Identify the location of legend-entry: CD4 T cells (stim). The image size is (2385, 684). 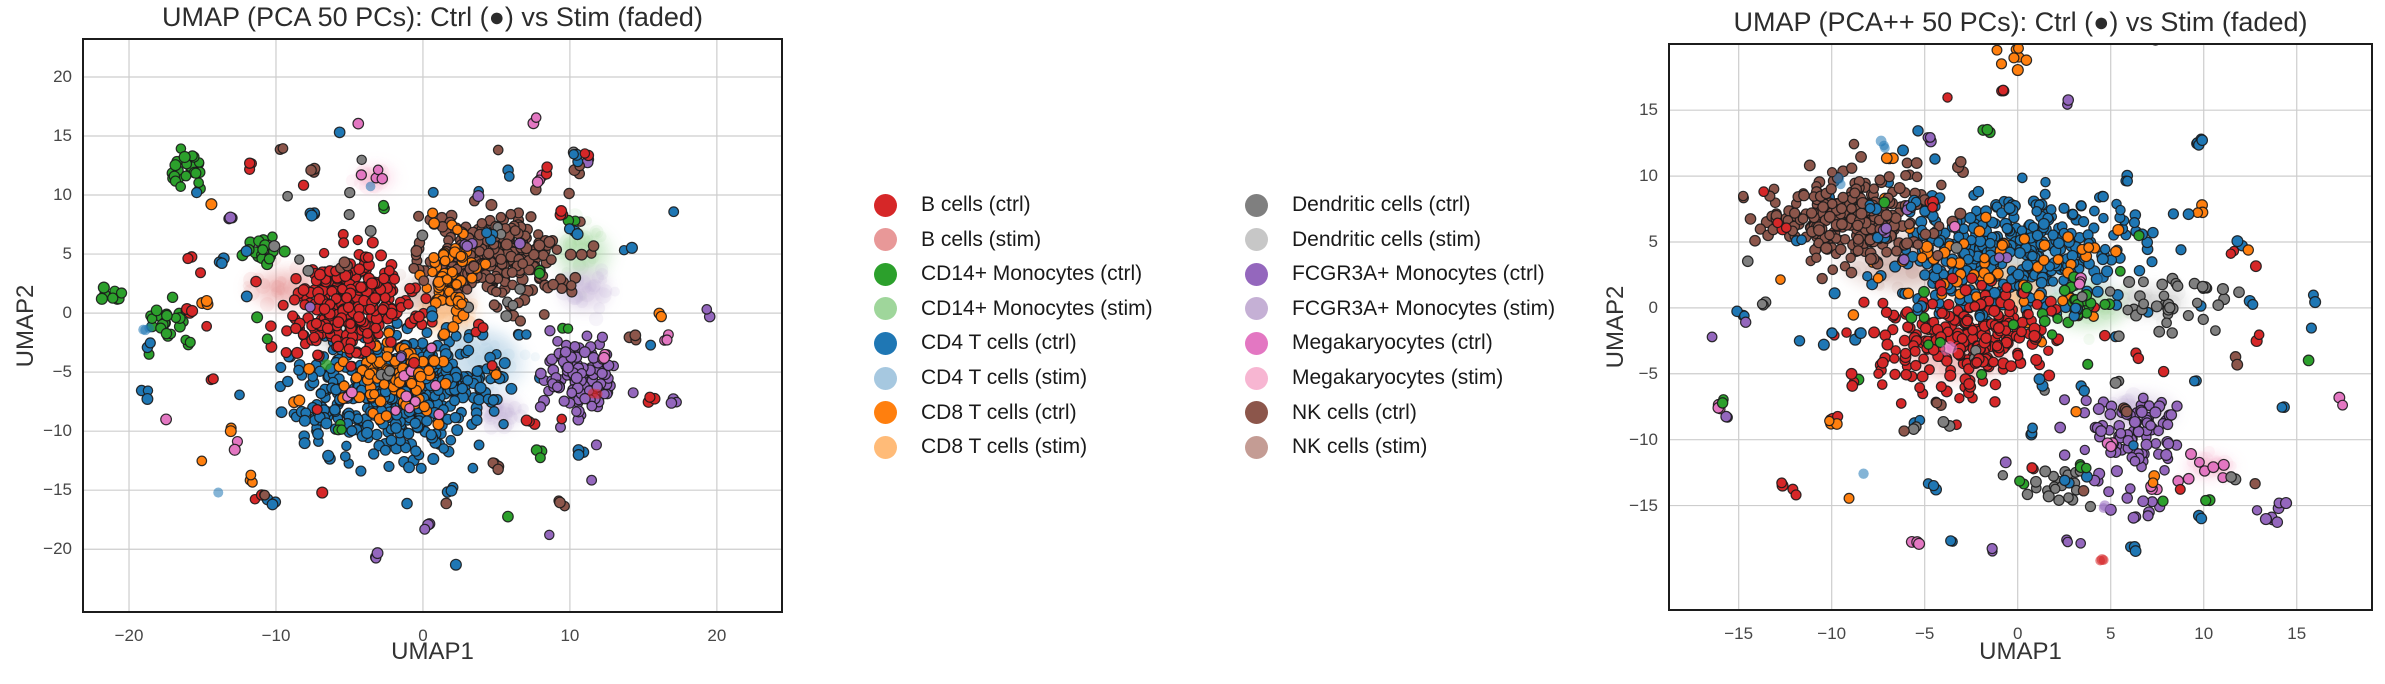
(980, 378).